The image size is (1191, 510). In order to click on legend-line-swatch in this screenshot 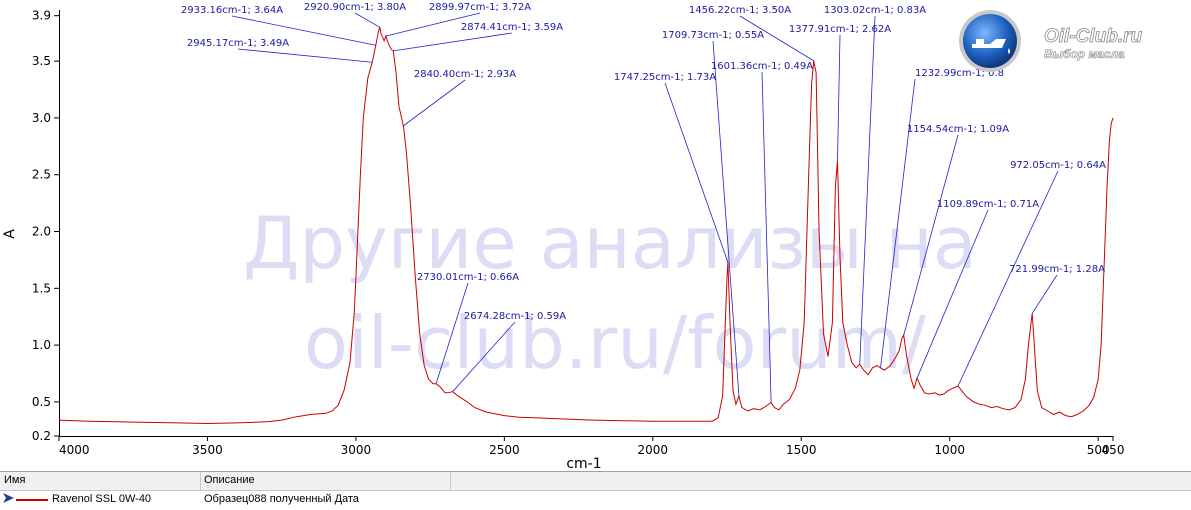, I will do `click(32, 500)`.